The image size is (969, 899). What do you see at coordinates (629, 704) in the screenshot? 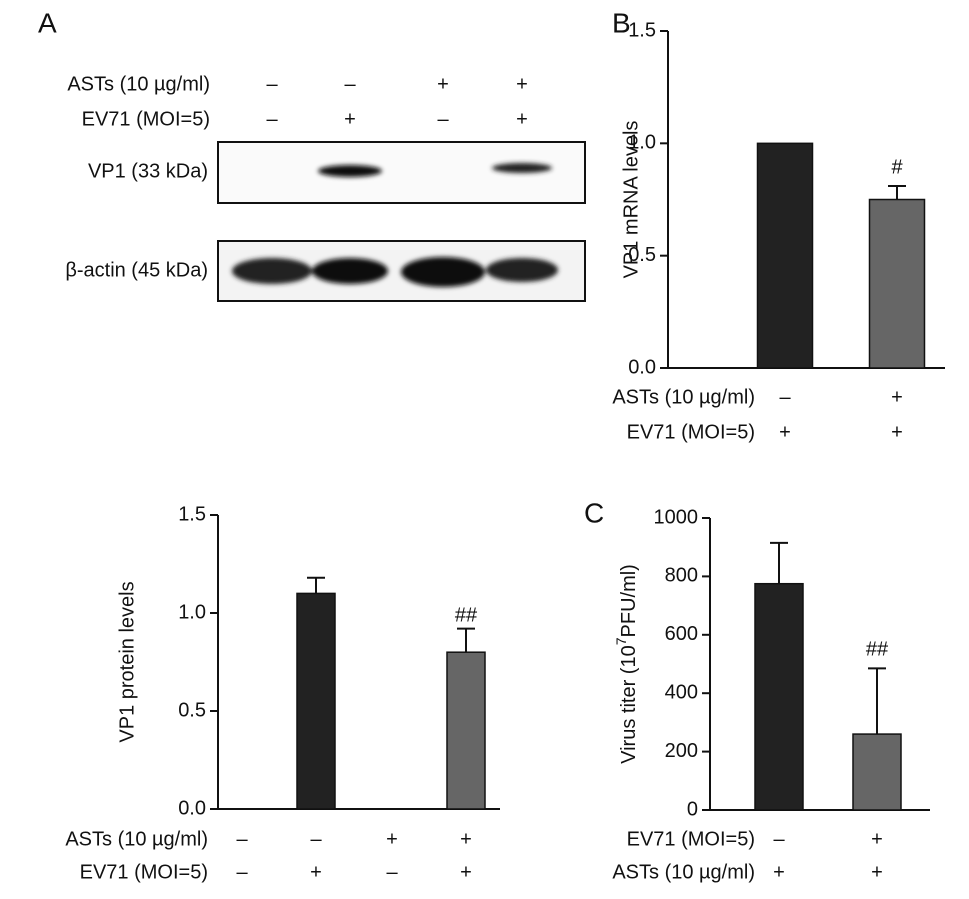
I see `y-axis-label-part: Virus titer (10` at bounding box center [629, 704].